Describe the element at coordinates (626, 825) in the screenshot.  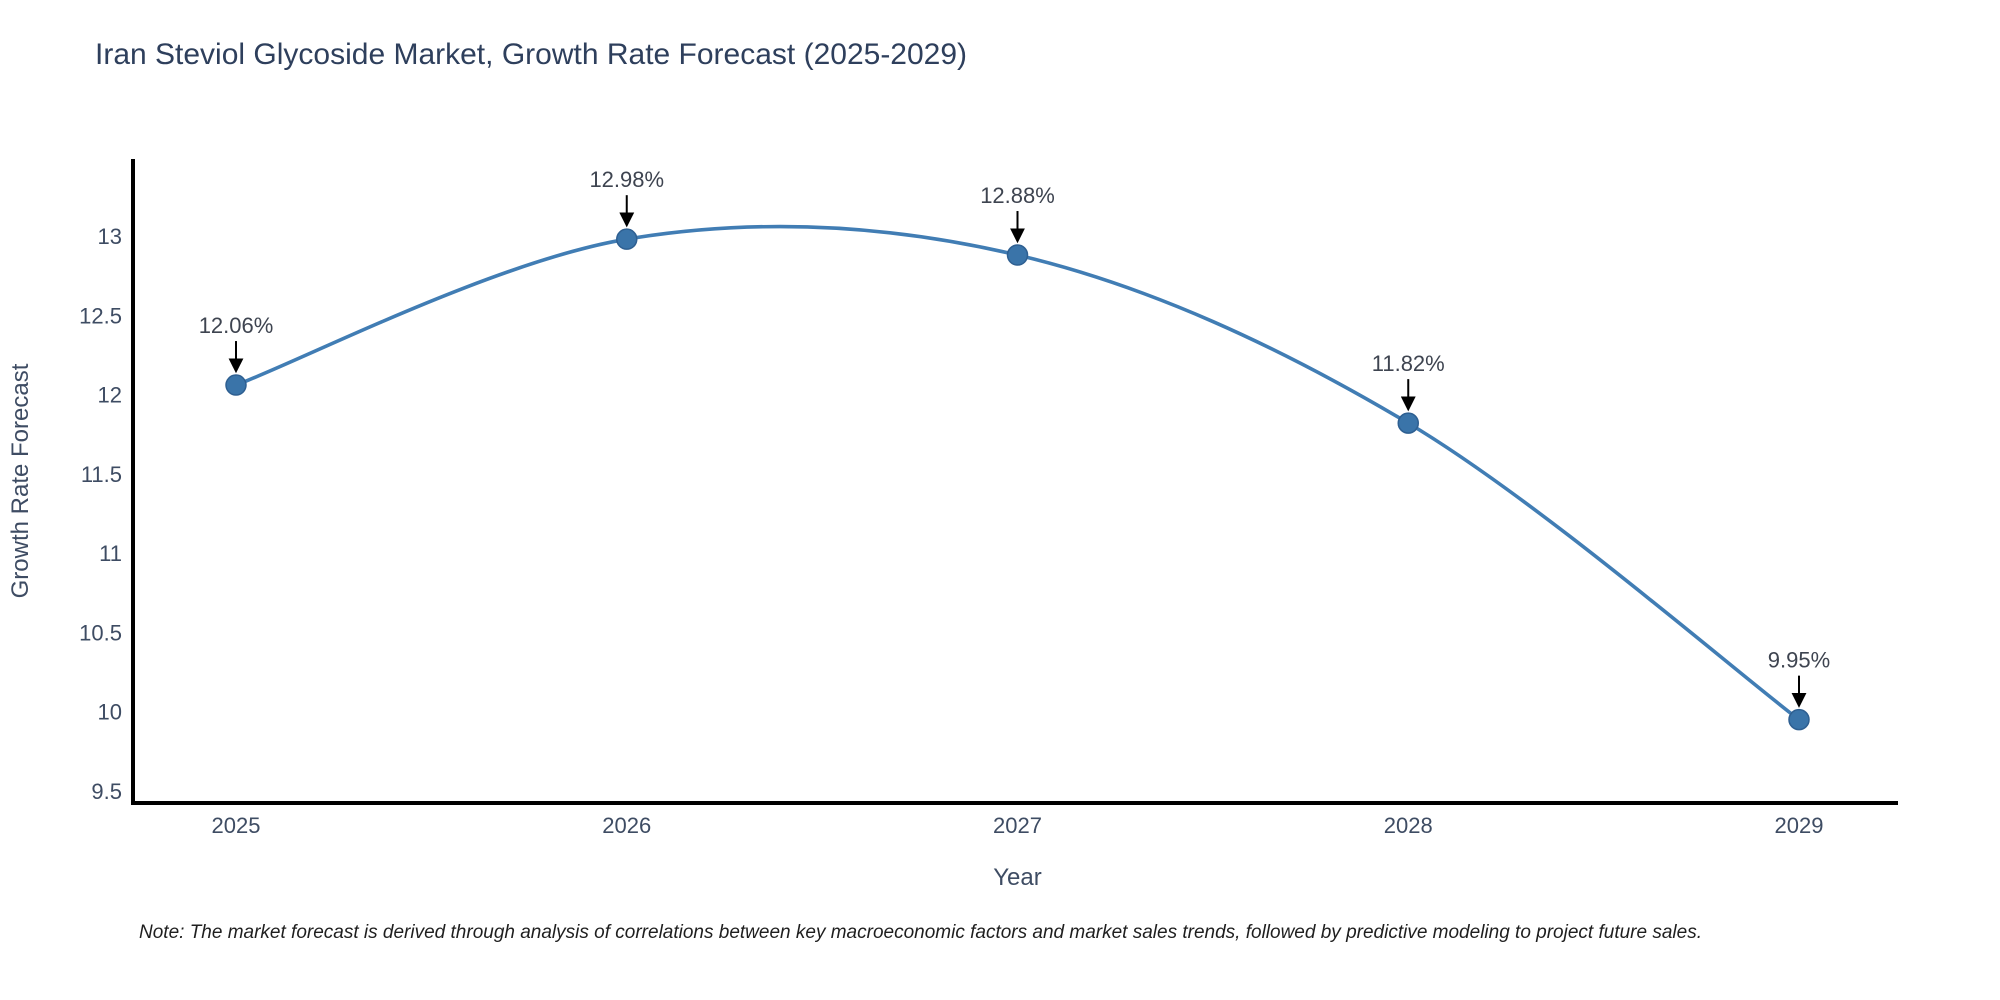
I see `x-tick-label: 2026` at that location.